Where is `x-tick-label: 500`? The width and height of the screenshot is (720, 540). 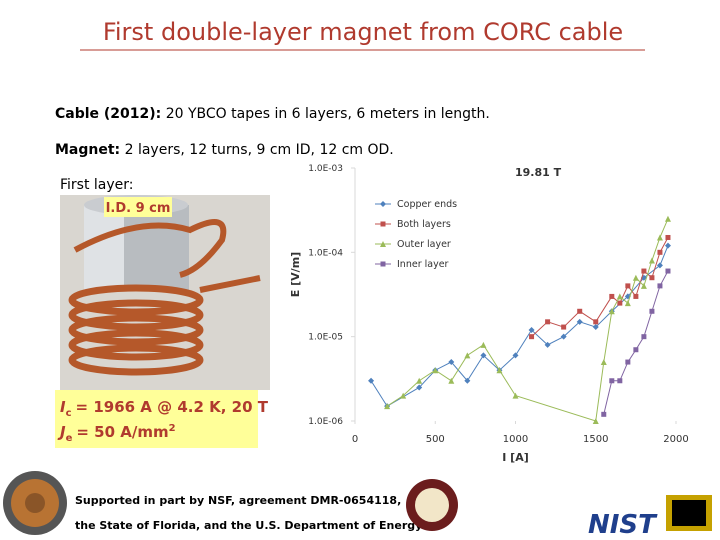
x-tick-label: 500 is located at coordinates (435, 439).